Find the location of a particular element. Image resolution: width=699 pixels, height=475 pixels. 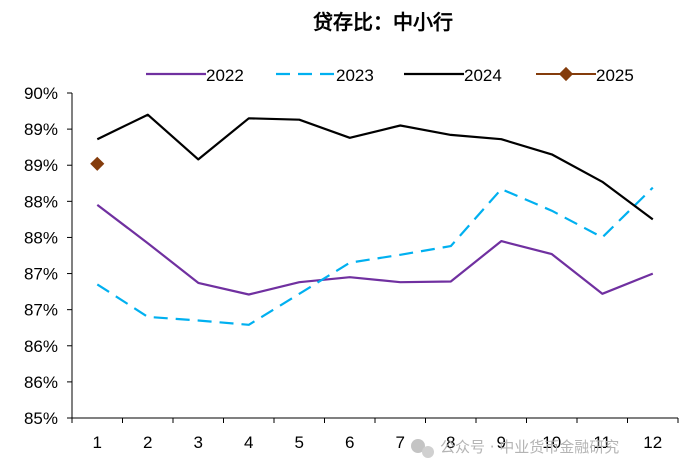

watermark: 公众号 · 中业货币金融研究 is located at coordinates (515, 448).